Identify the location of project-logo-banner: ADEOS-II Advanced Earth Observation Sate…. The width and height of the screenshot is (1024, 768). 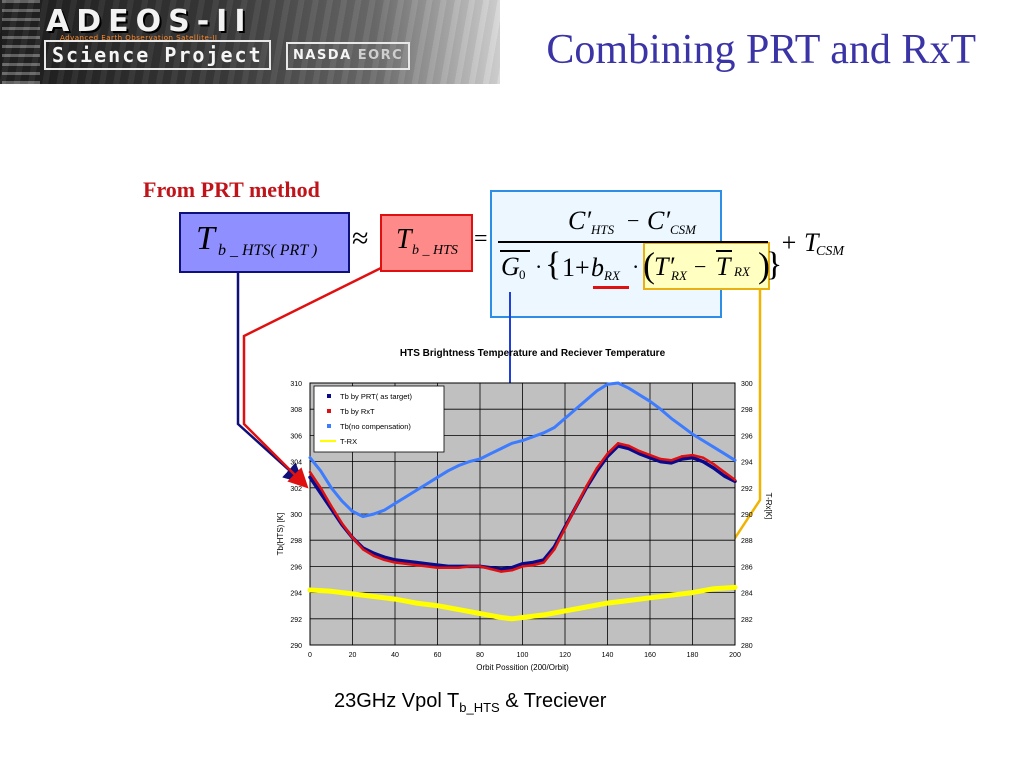
(250, 42).